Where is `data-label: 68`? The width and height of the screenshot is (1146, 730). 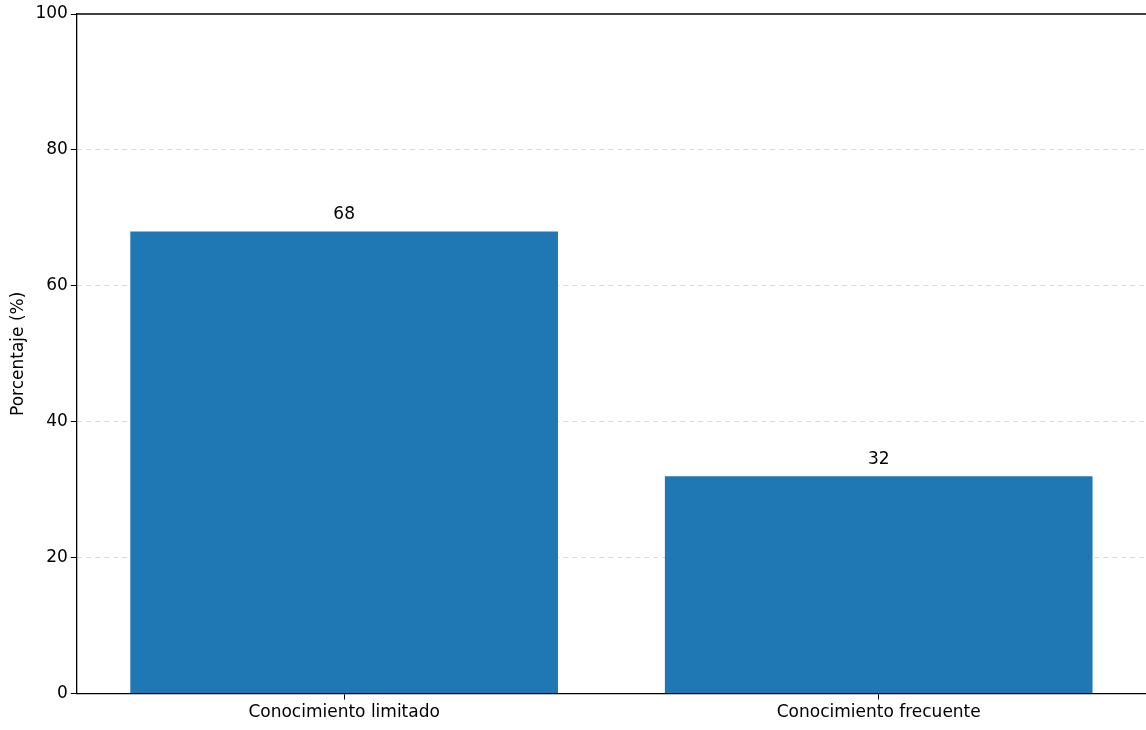
data-label: 68 is located at coordinates (344, 213).